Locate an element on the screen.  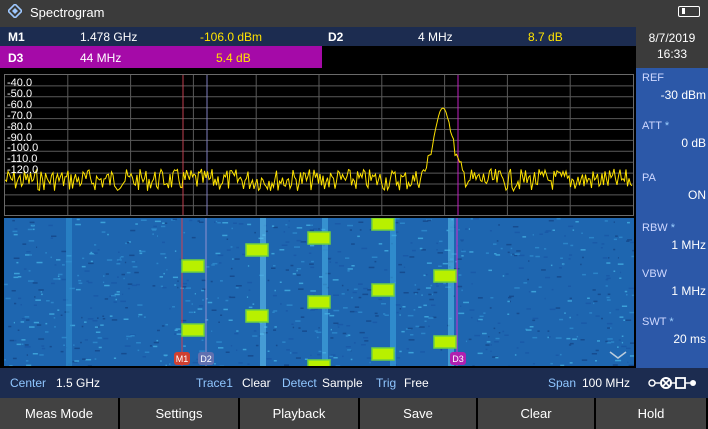
marker-d2-label: D2 is located at coordinates (336, 37).